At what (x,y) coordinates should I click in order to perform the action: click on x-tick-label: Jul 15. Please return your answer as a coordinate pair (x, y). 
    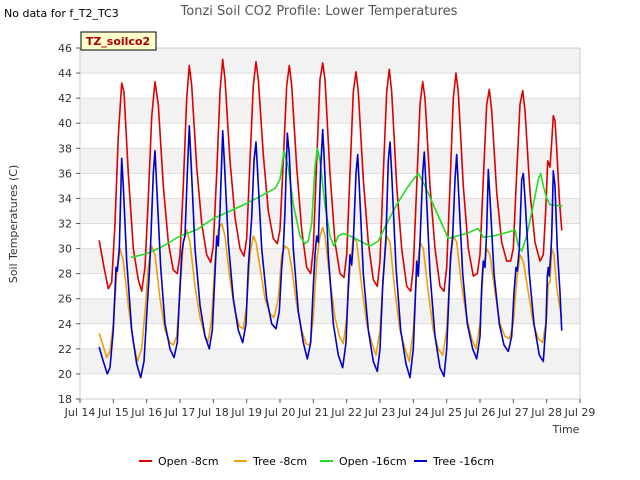
    Looking at the image, I should click on (113, 412).